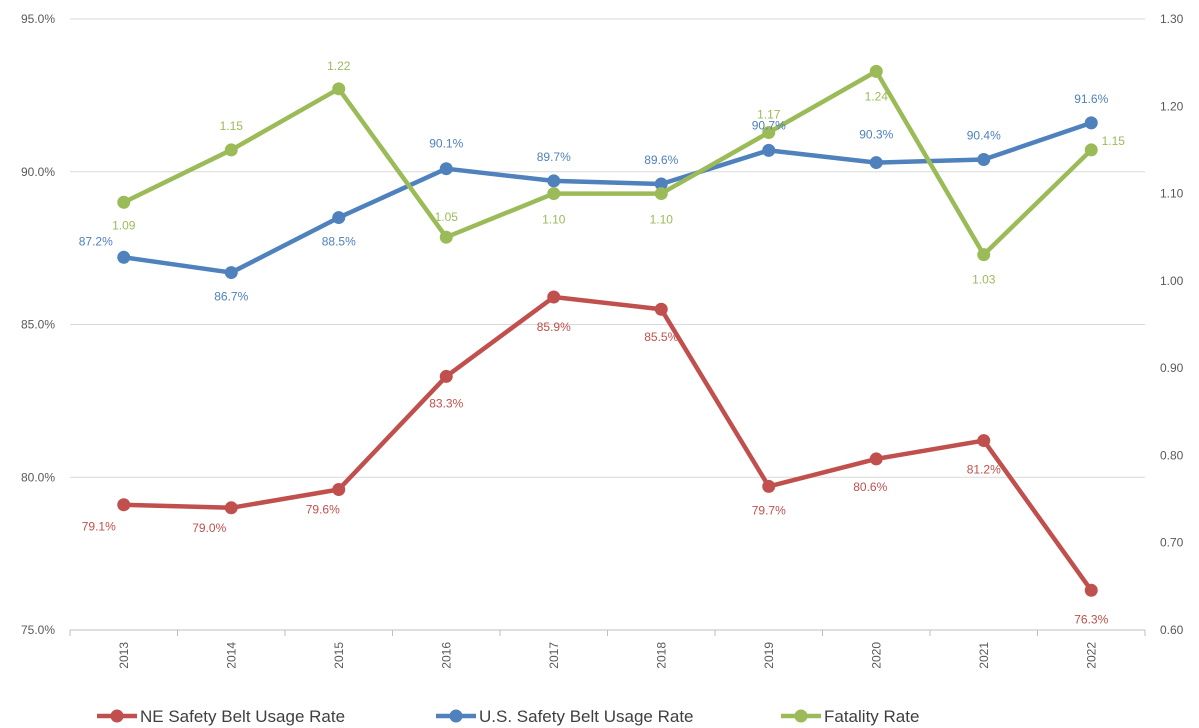 The width and height of the screenshot is (1199, 728). What do you see at coordinates (1091, 99) in the screenshot?
I see `data-label: 91.6%` at bounding box center [1091, 99].